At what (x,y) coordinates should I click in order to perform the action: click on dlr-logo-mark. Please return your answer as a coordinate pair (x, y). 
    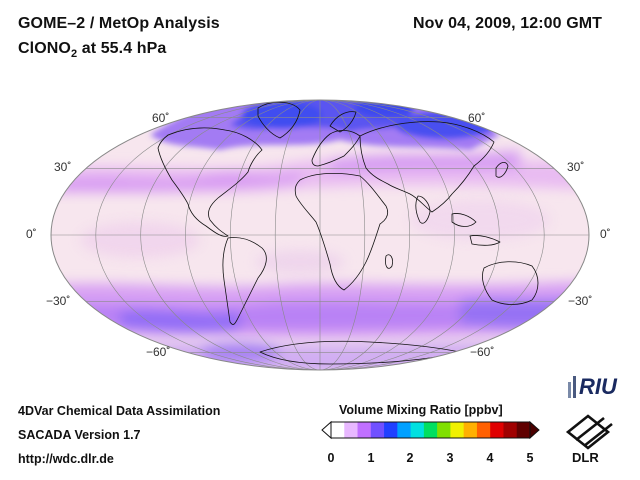
    Looking at the image, I should click on (589, 432).